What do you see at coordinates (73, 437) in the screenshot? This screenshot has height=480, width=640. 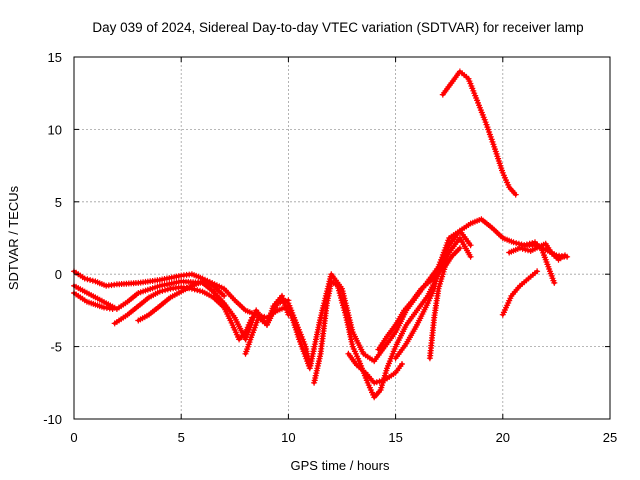 I see `x-tick-label: 0` at bounding box center [73, 437].